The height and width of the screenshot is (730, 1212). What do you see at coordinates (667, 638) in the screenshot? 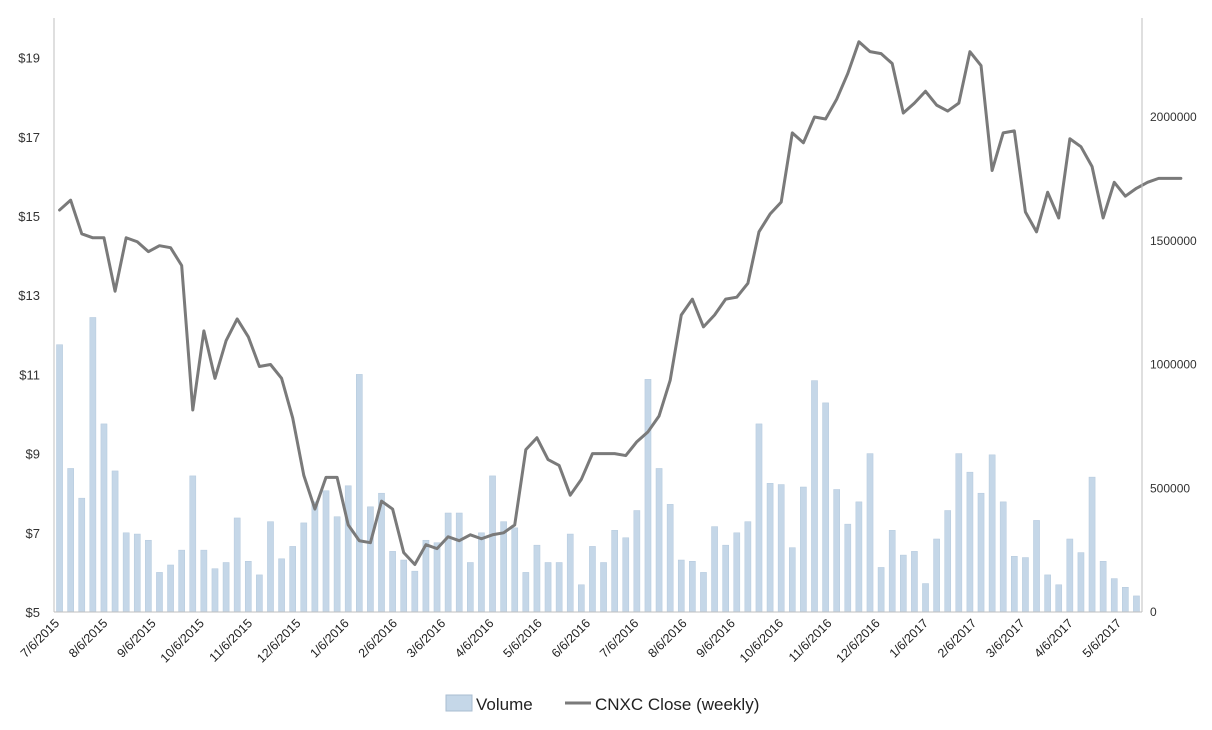
I see `x-tick-label-13: 8/6/2016` at bounding box center [667, 638].